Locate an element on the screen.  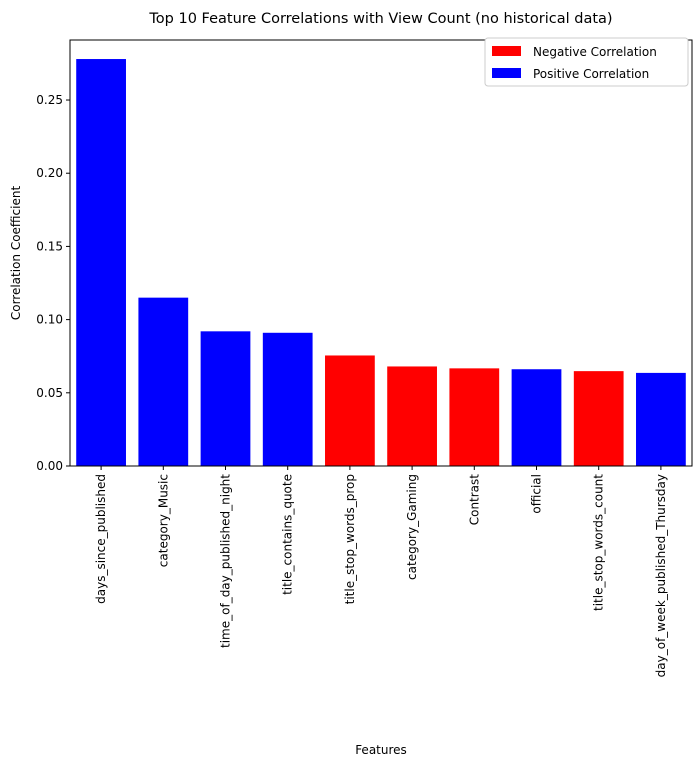
y-tick-label: 0.25 is located at coordinates (49, 100).